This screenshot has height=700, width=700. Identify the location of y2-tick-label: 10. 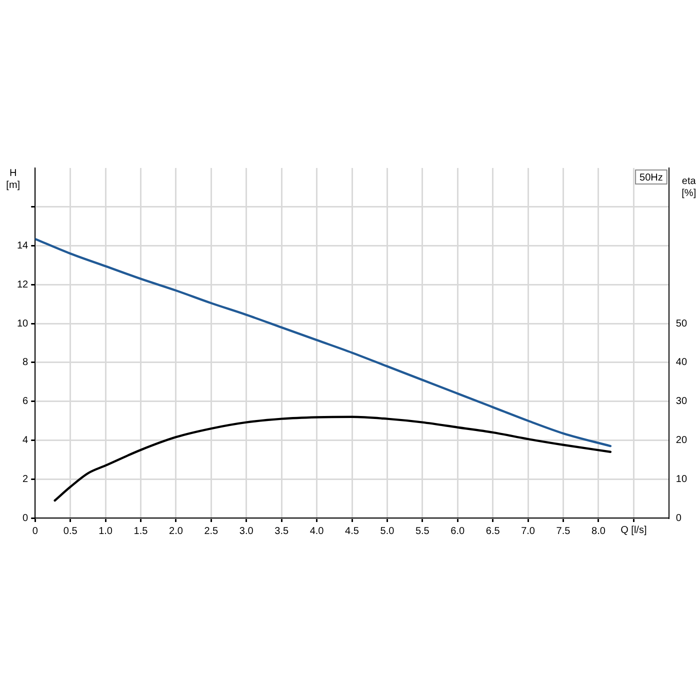
(682, 479).